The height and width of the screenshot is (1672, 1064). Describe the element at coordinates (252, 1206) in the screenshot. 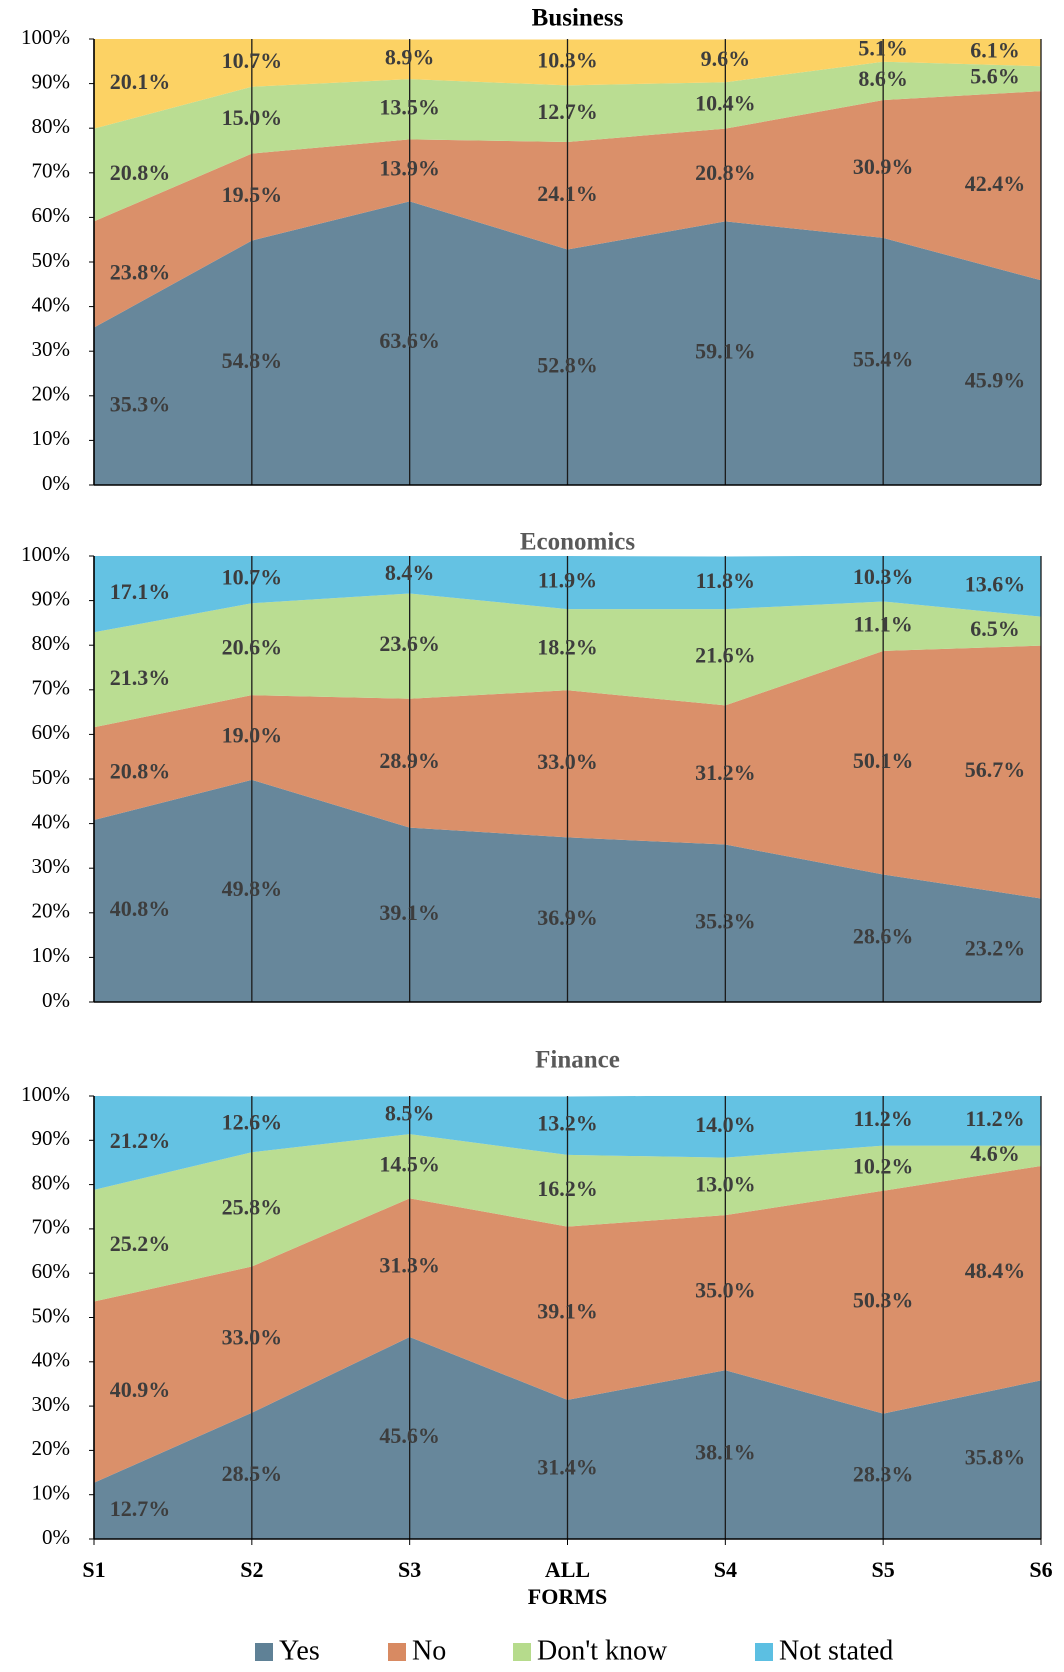

I see `value-label: 25.8%` at that location.